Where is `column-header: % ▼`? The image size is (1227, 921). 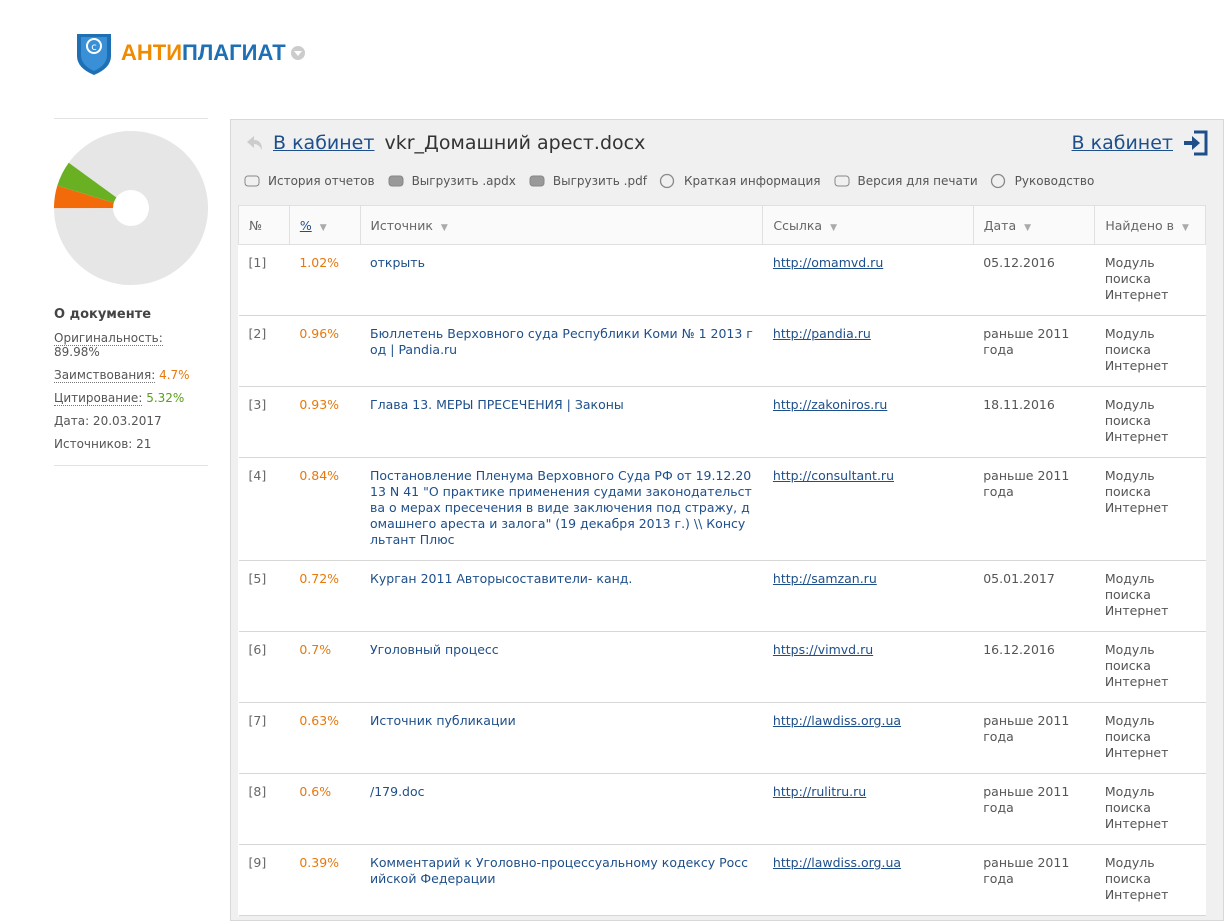 column-header: % ▼ is located at coordinates (324, 225).